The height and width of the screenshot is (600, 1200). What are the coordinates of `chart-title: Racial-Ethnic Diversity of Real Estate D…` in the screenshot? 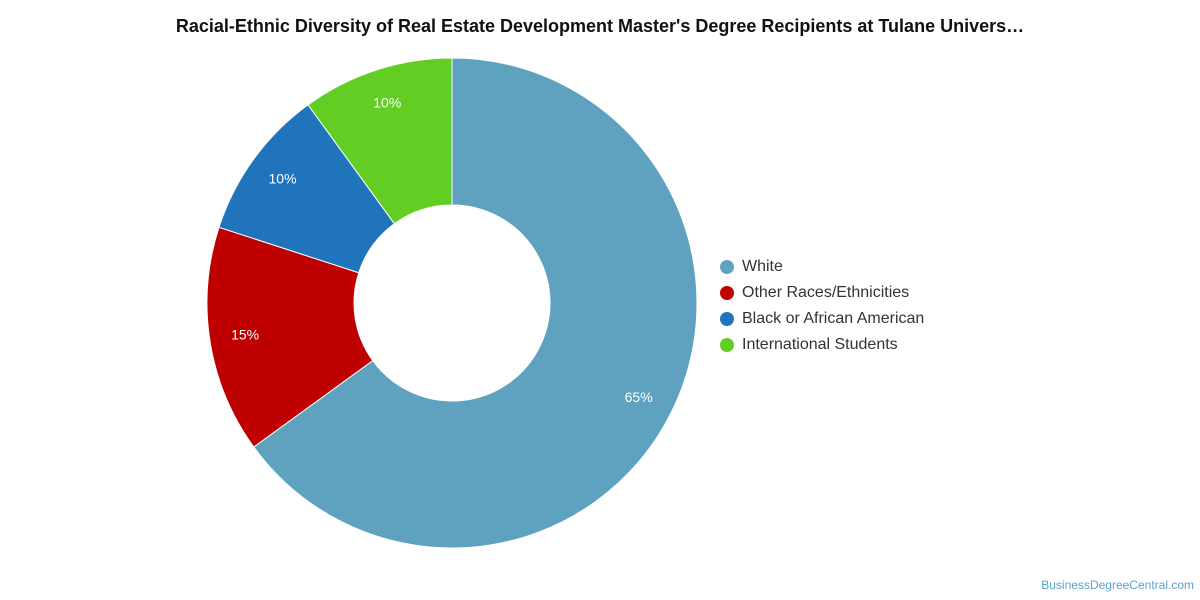 It's located at (600, 26).